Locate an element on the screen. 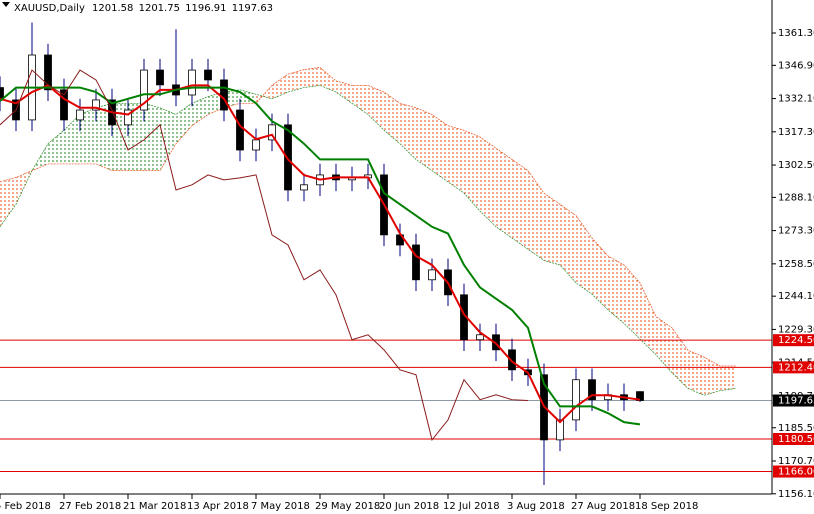 The width and height of the screenshot is (814, 514). y-tick-label: 1229.30 is located at coordinates (796, 329).